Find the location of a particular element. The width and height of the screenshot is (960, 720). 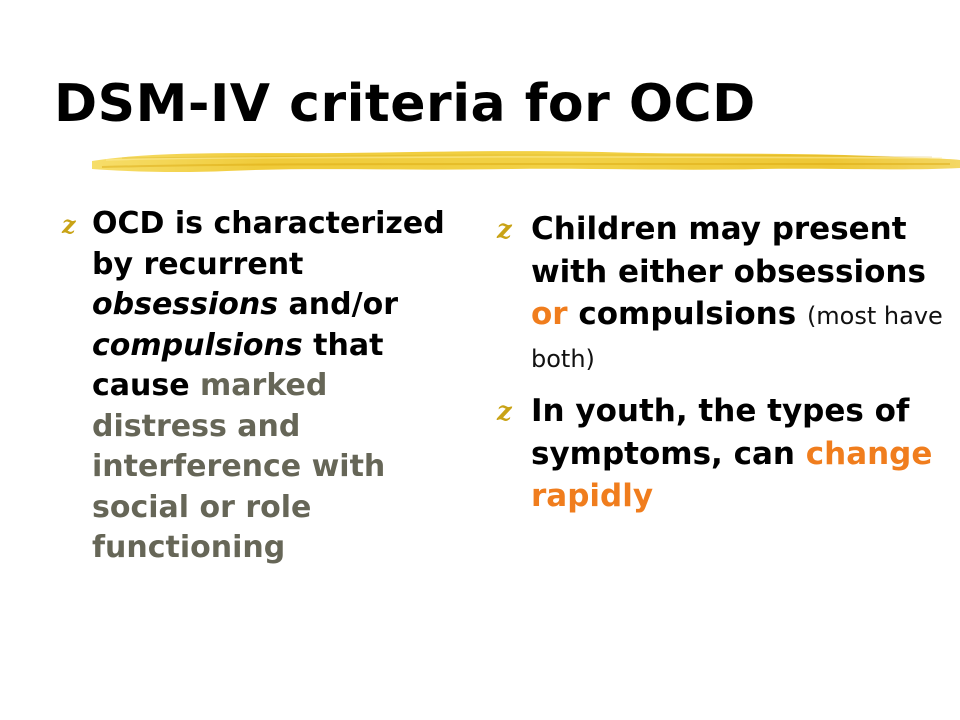

left-text-part-3: and/or is located at coordinates (338, 304).